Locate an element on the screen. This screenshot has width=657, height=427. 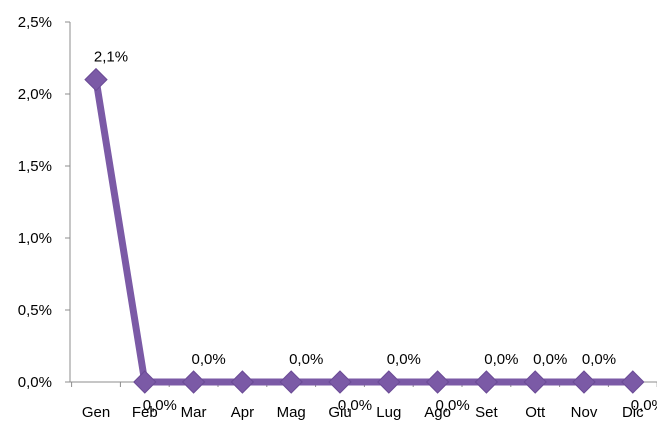
y-tick-label: 1,5% is located at coordinates (35, 166).